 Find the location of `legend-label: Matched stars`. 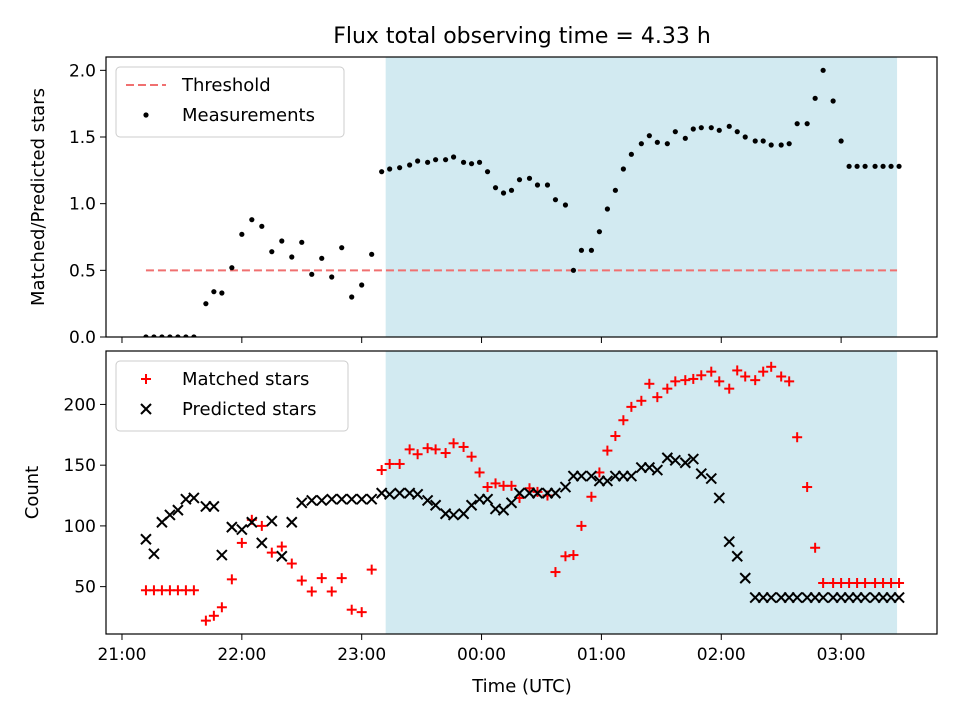

legend-label: Matched stars is located at coordinates (245, 379).